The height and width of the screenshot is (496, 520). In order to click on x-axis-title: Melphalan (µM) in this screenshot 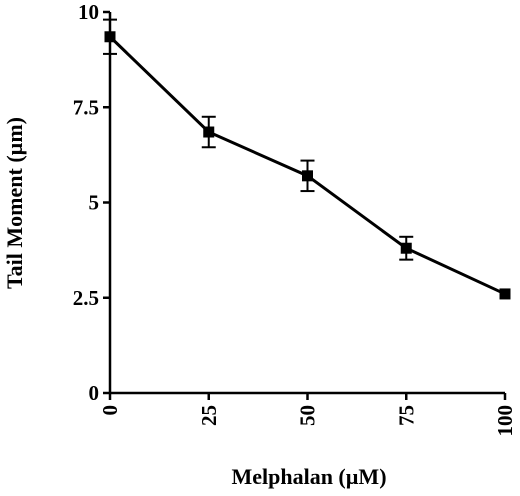, I will do `click(308, 476)`.